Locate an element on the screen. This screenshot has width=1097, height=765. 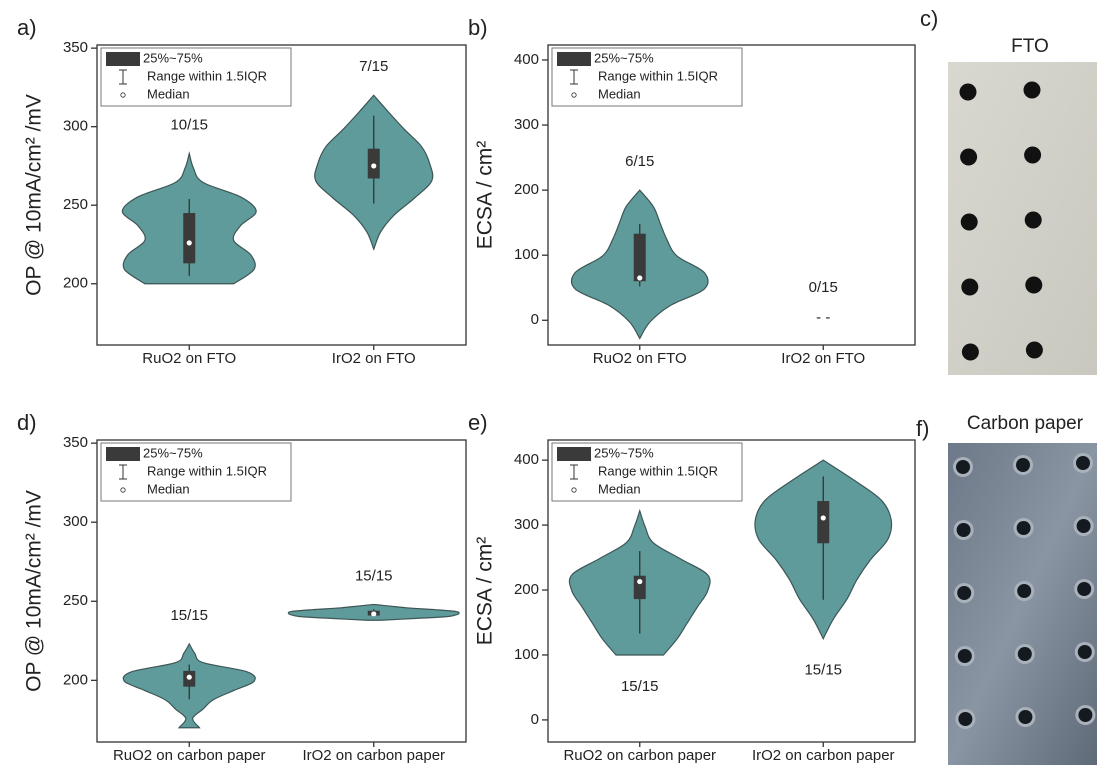
panel-letter: a) is located at coordinates (27, 27).